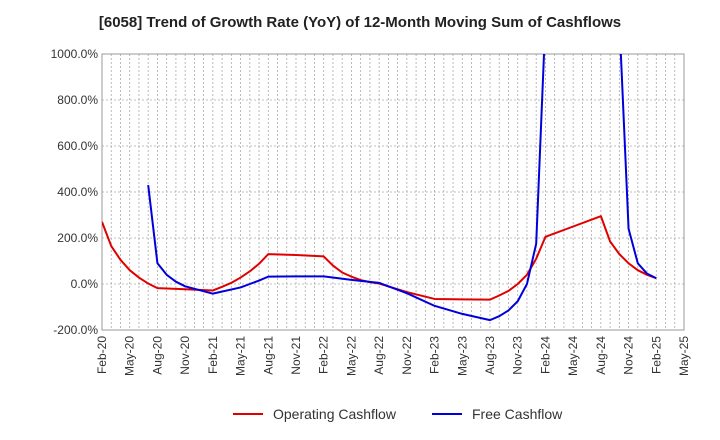 Image resolution: width=720 pixels, height=440 pixels. Describe the element at coordinates (75, 330) in the screenshot. I see `y-tick-label: -200.0%` at that location.